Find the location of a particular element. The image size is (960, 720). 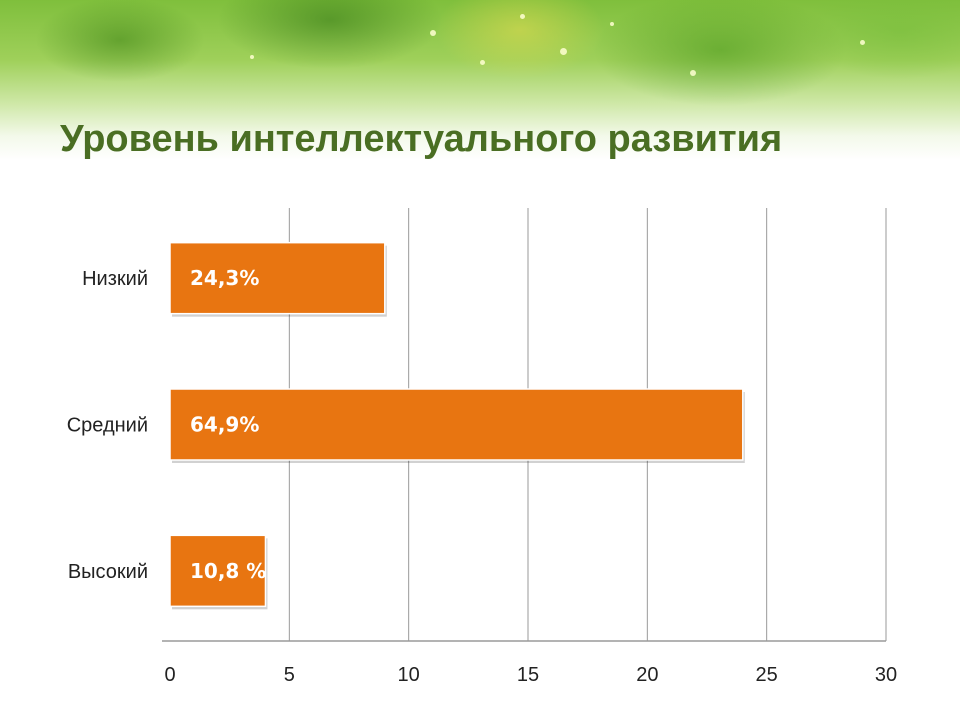

x-tick-label: 5 is located at coordinates (289, 675).